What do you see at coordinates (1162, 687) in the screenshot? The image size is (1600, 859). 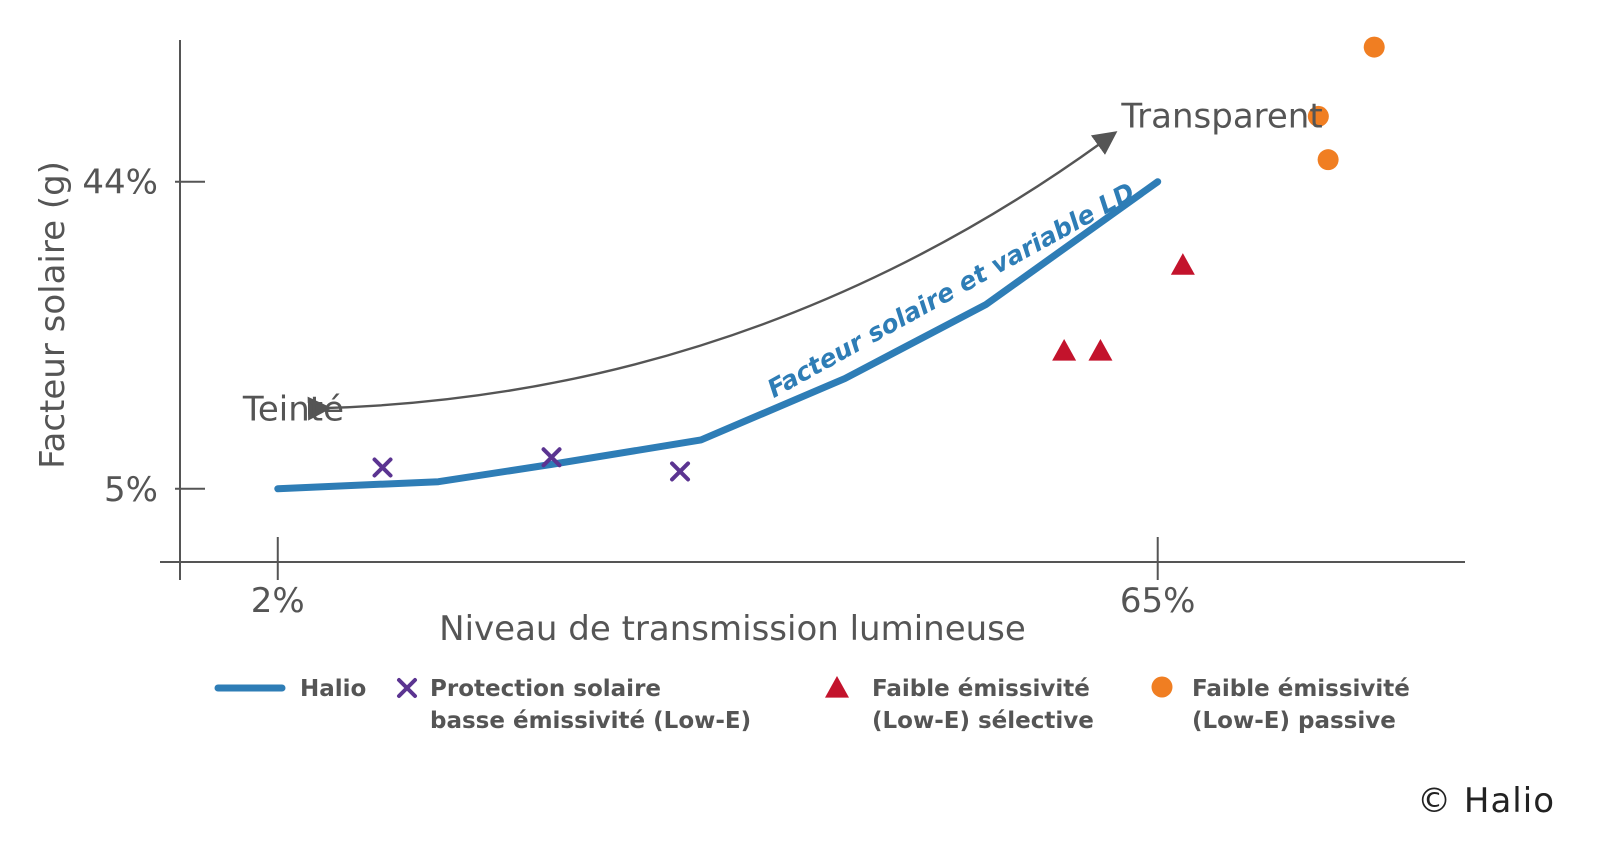 I see `legend-swatch-circle` at bounding box center [1162, 687].